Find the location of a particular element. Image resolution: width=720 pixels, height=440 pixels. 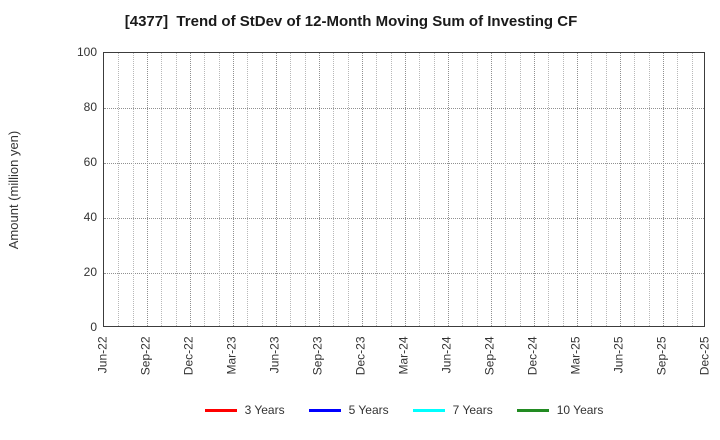

y-tick-label: 60 is located at coordinates (90, 162).